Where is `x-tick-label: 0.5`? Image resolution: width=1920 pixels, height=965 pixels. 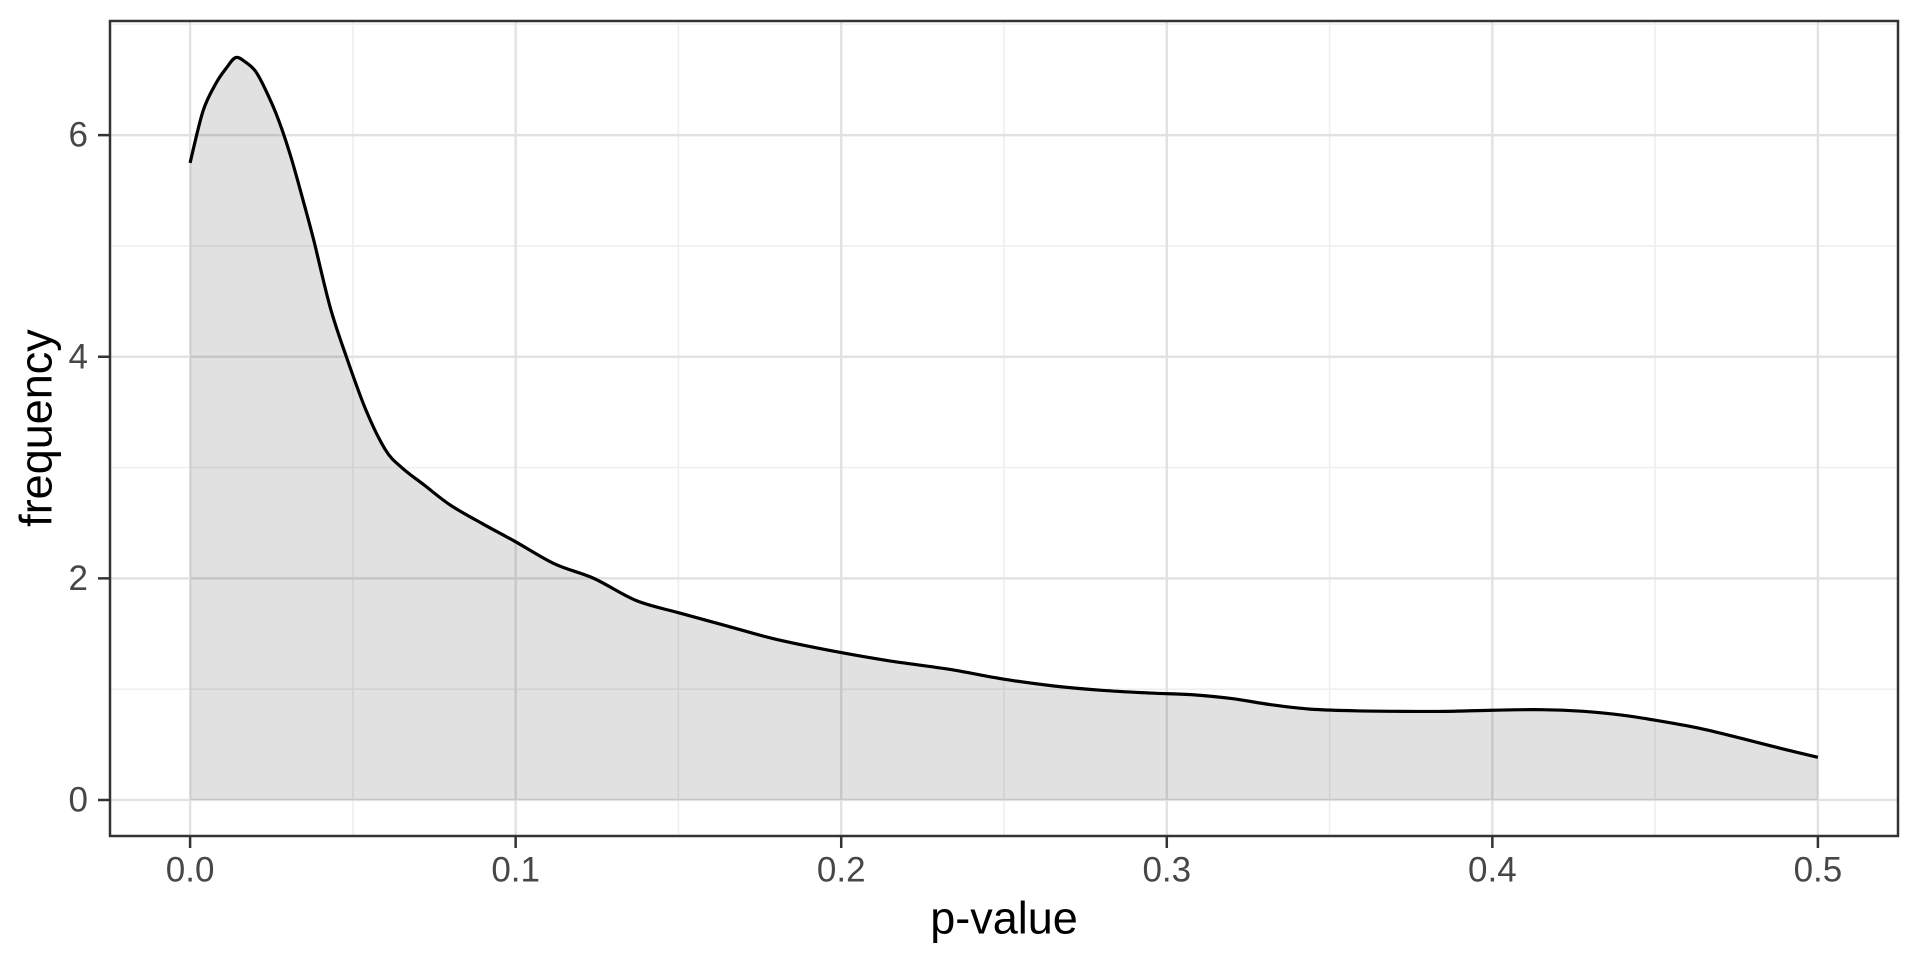
x-tick-label: 0.5 is located at coordinates (1818, 870).